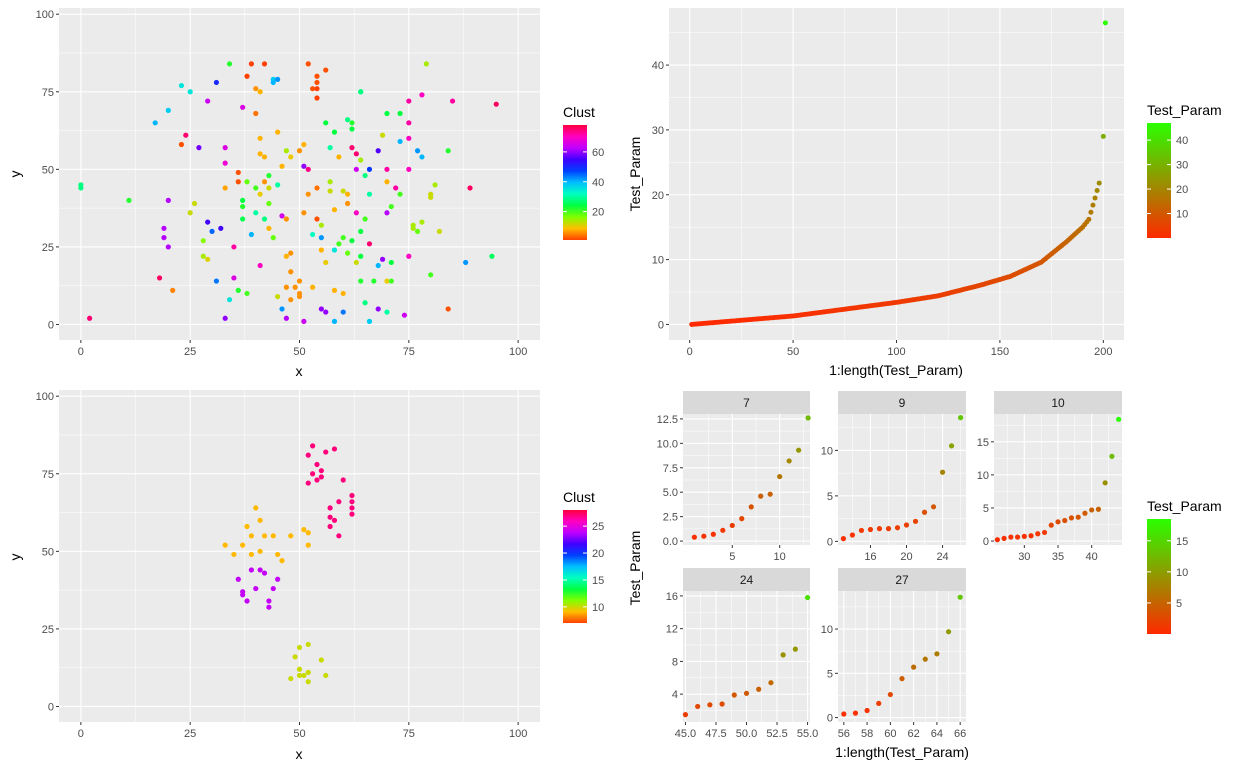  Describe the element at coordinates (81, 352) in the screenshot. I see `x-tick-label: 0` at that location.